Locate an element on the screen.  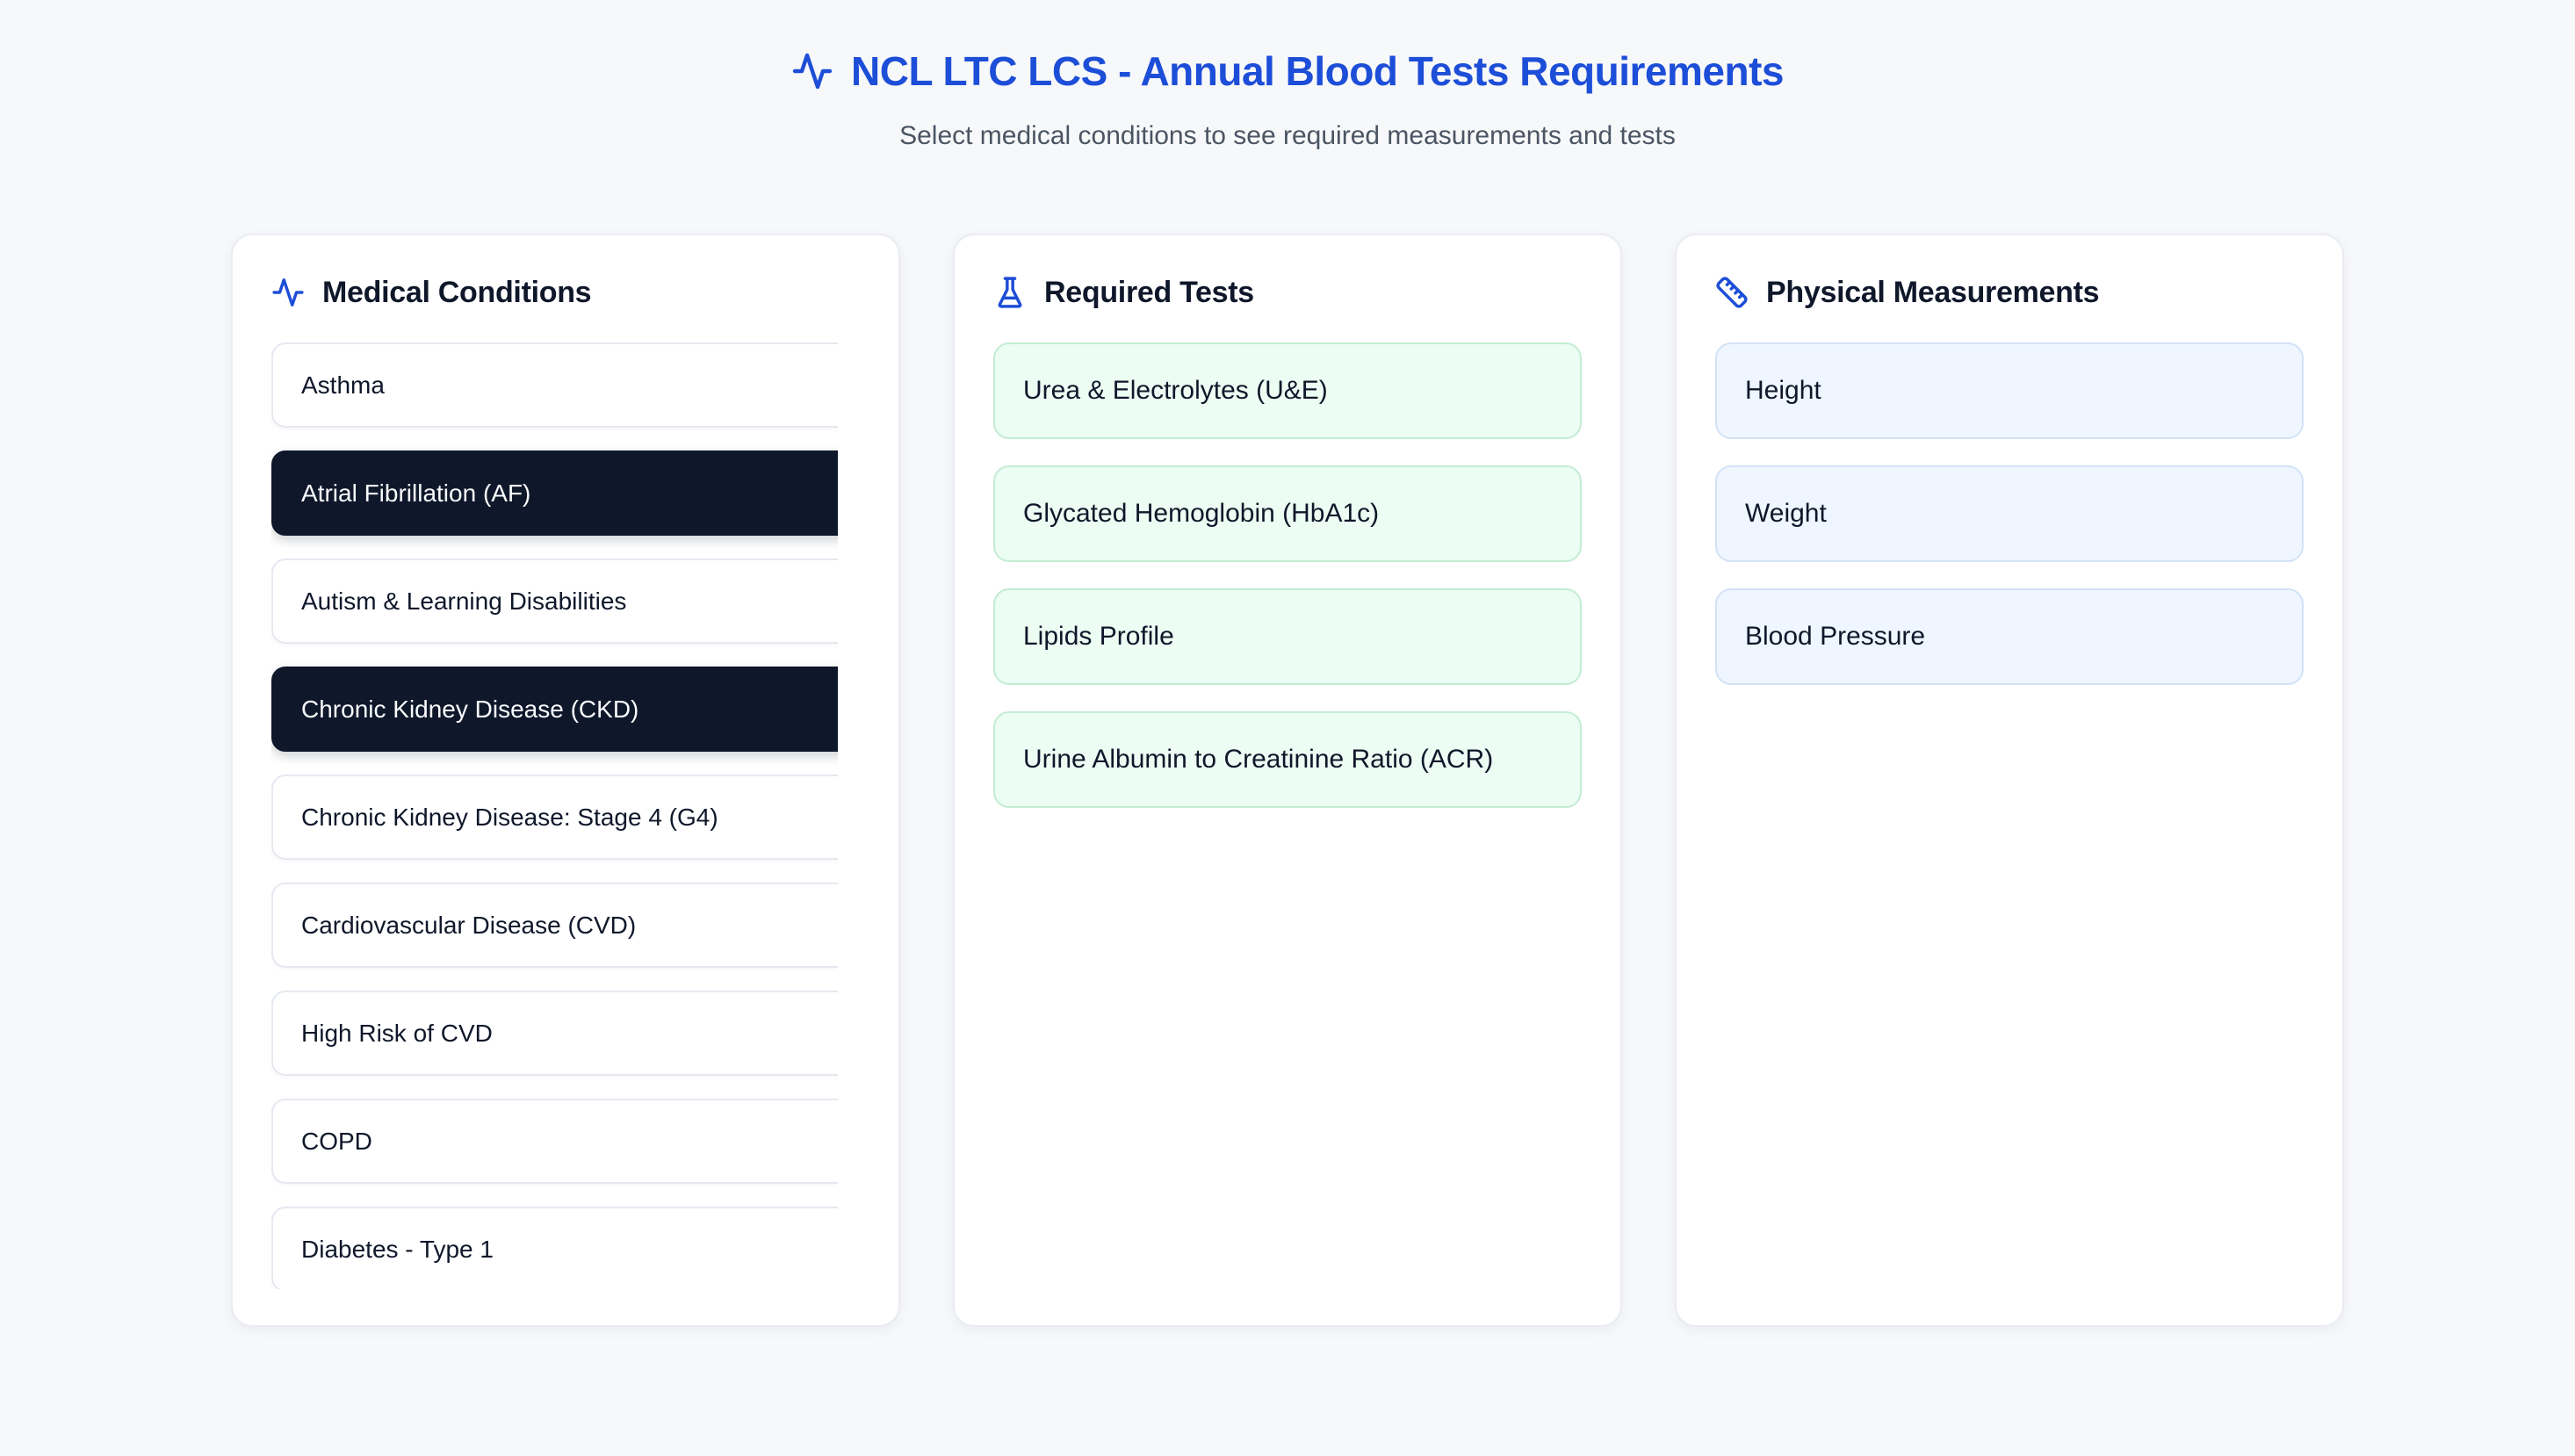
test-item: Glycated Hemoglobin (HbA1c) is located at coordinates (1287, 513).